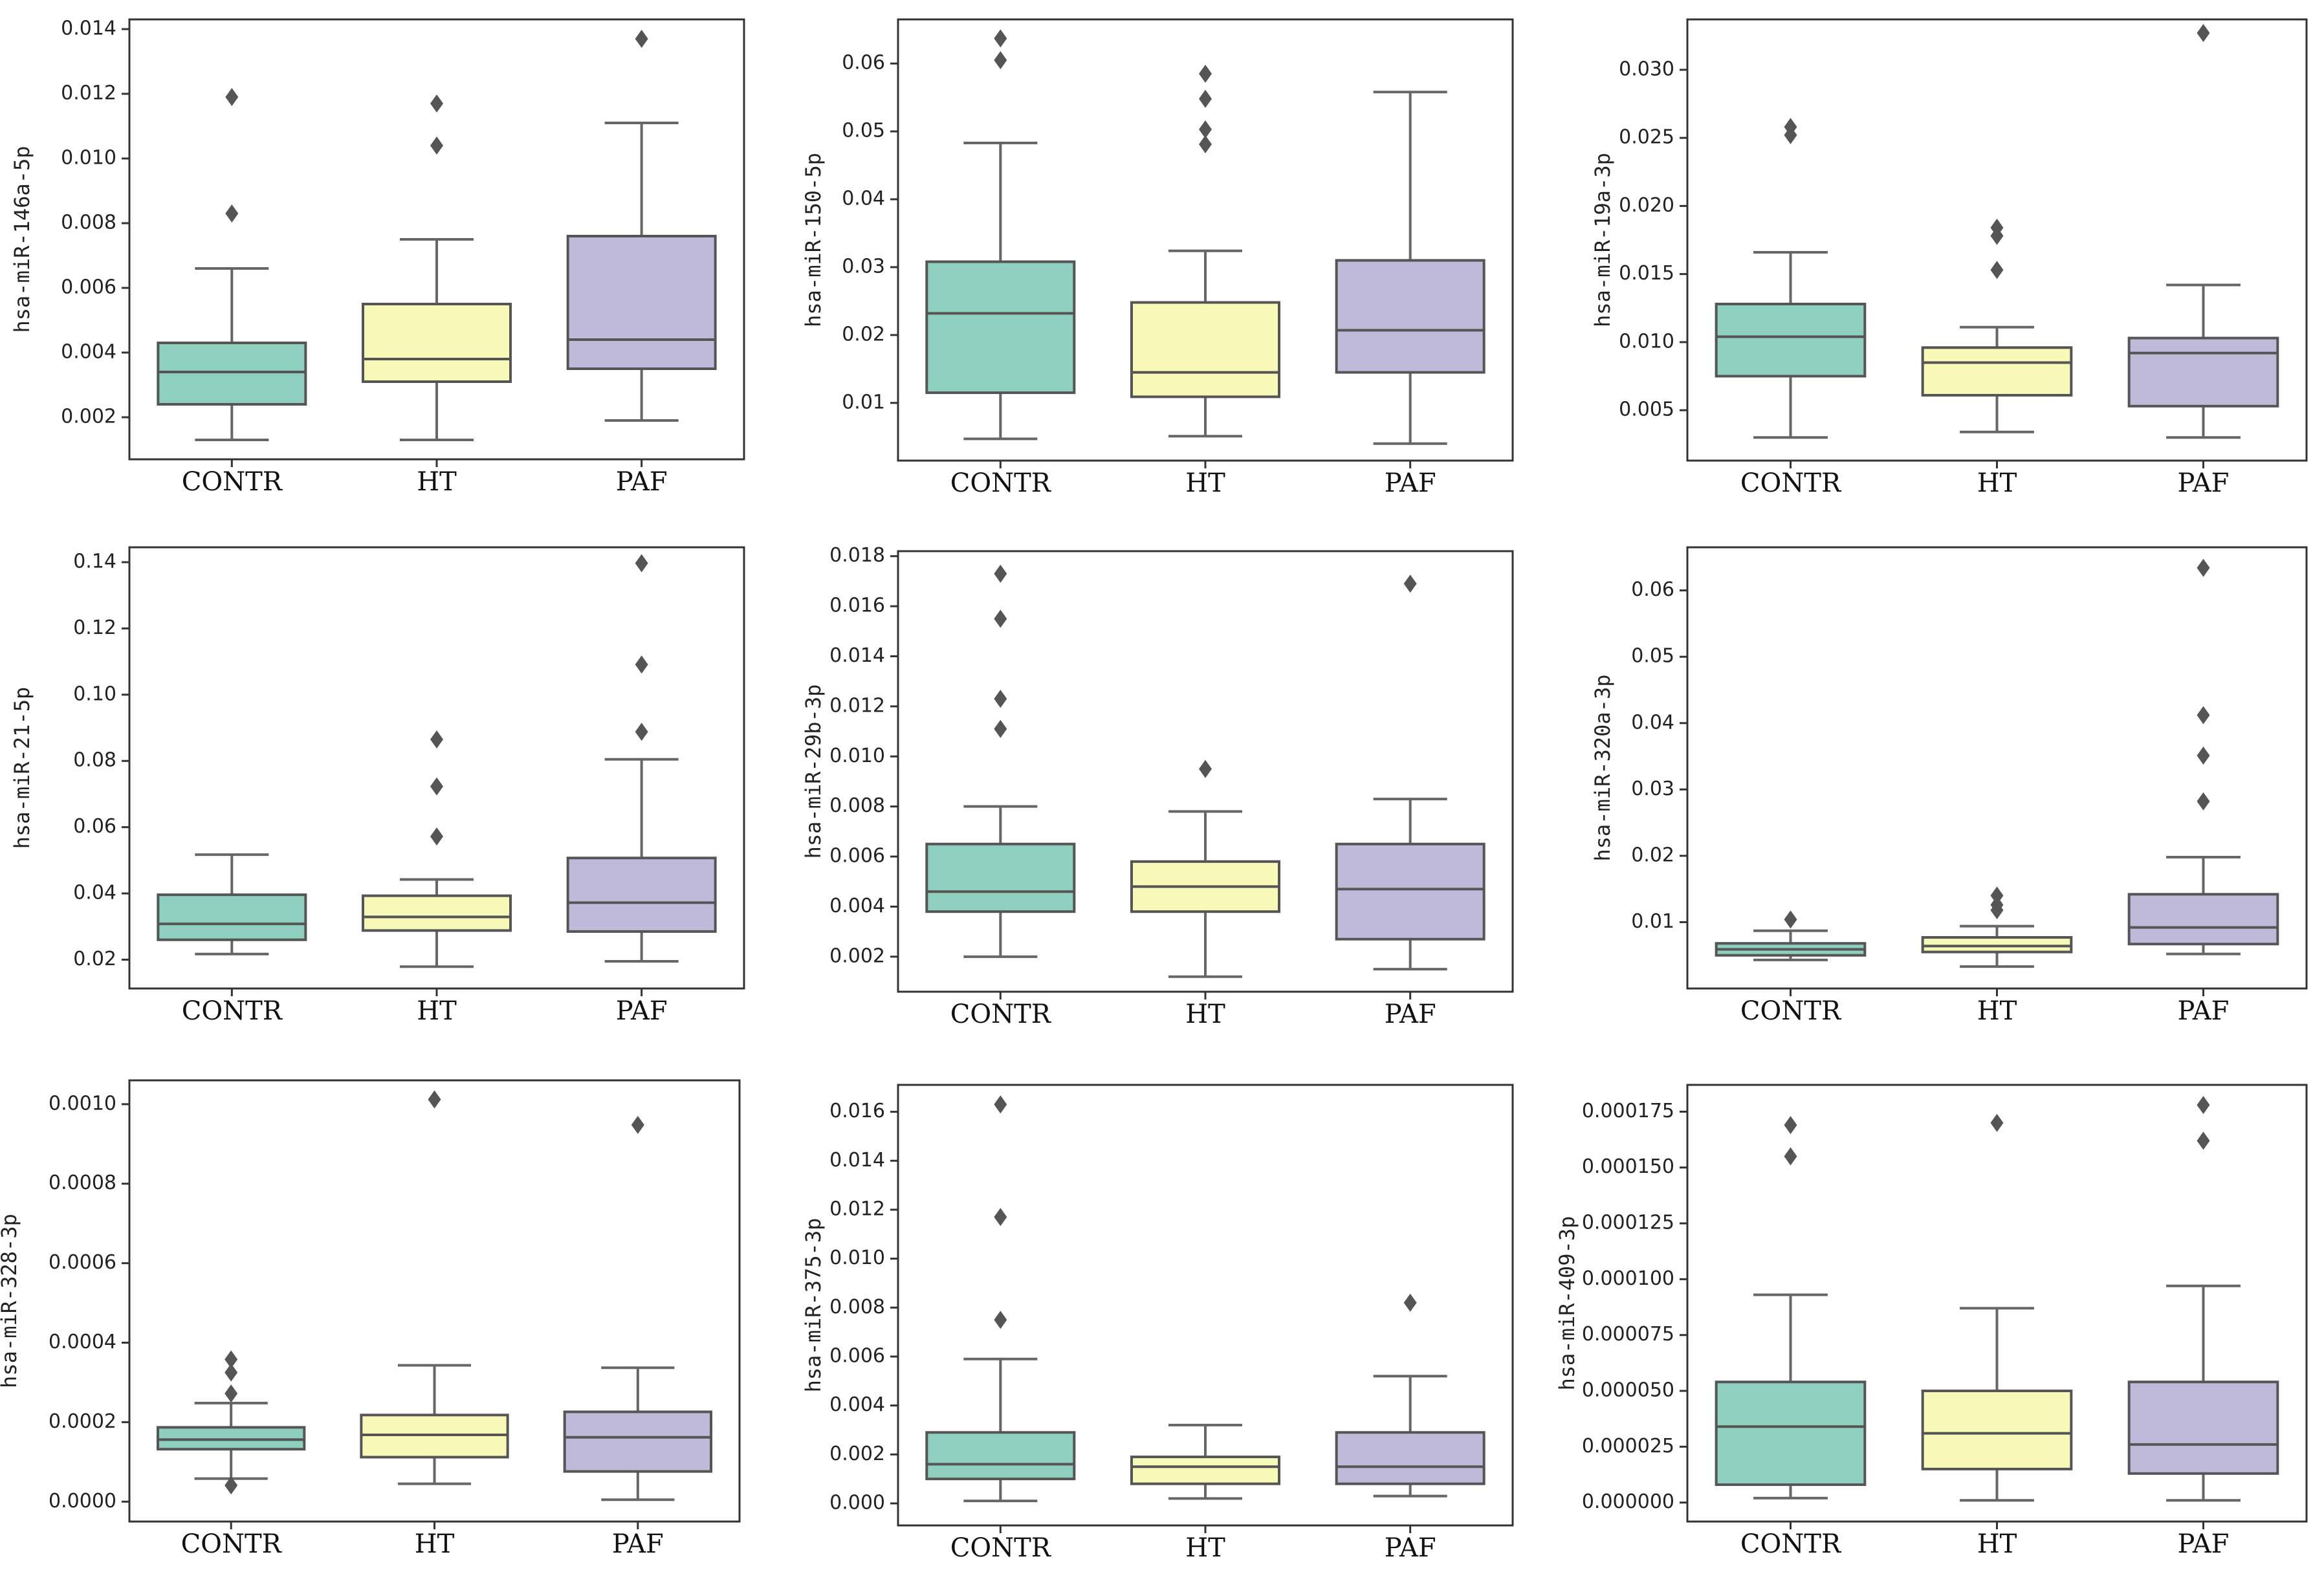 Image resolution: width=2324 pixels, height=1572 pixels. I want to click on ylabel: hsa-miR-21-5p, so click(22, 768).